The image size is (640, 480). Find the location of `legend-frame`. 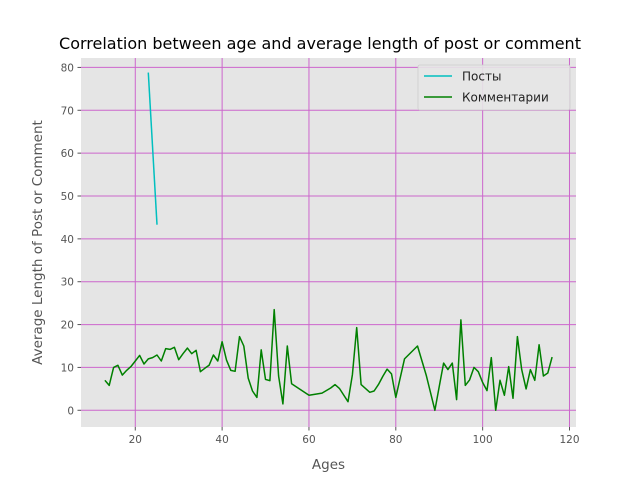

legend-frame is located at coordinates (494, 87).